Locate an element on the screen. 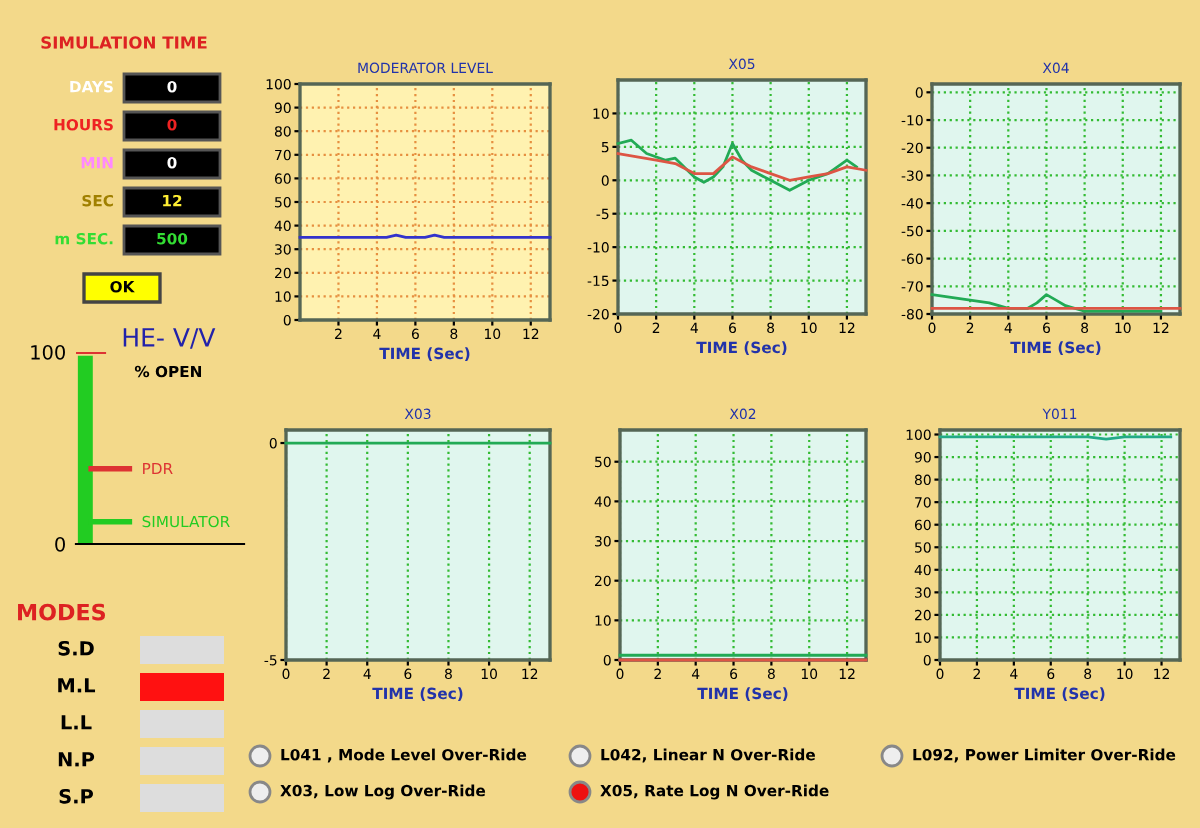  chart-title: HE- V/V is located at coordinates (169, 338).